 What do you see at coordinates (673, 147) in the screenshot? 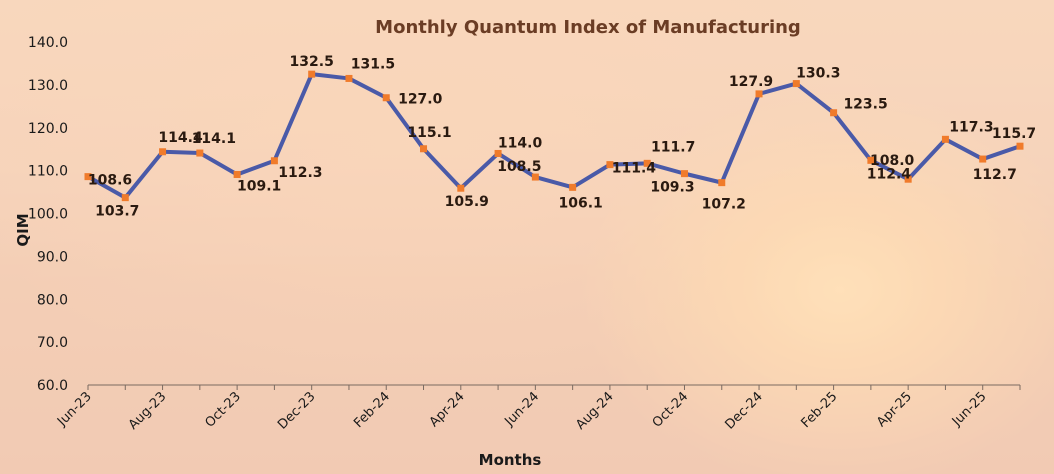
I see `data-label: 111.7` at bounding box center [673, 147].